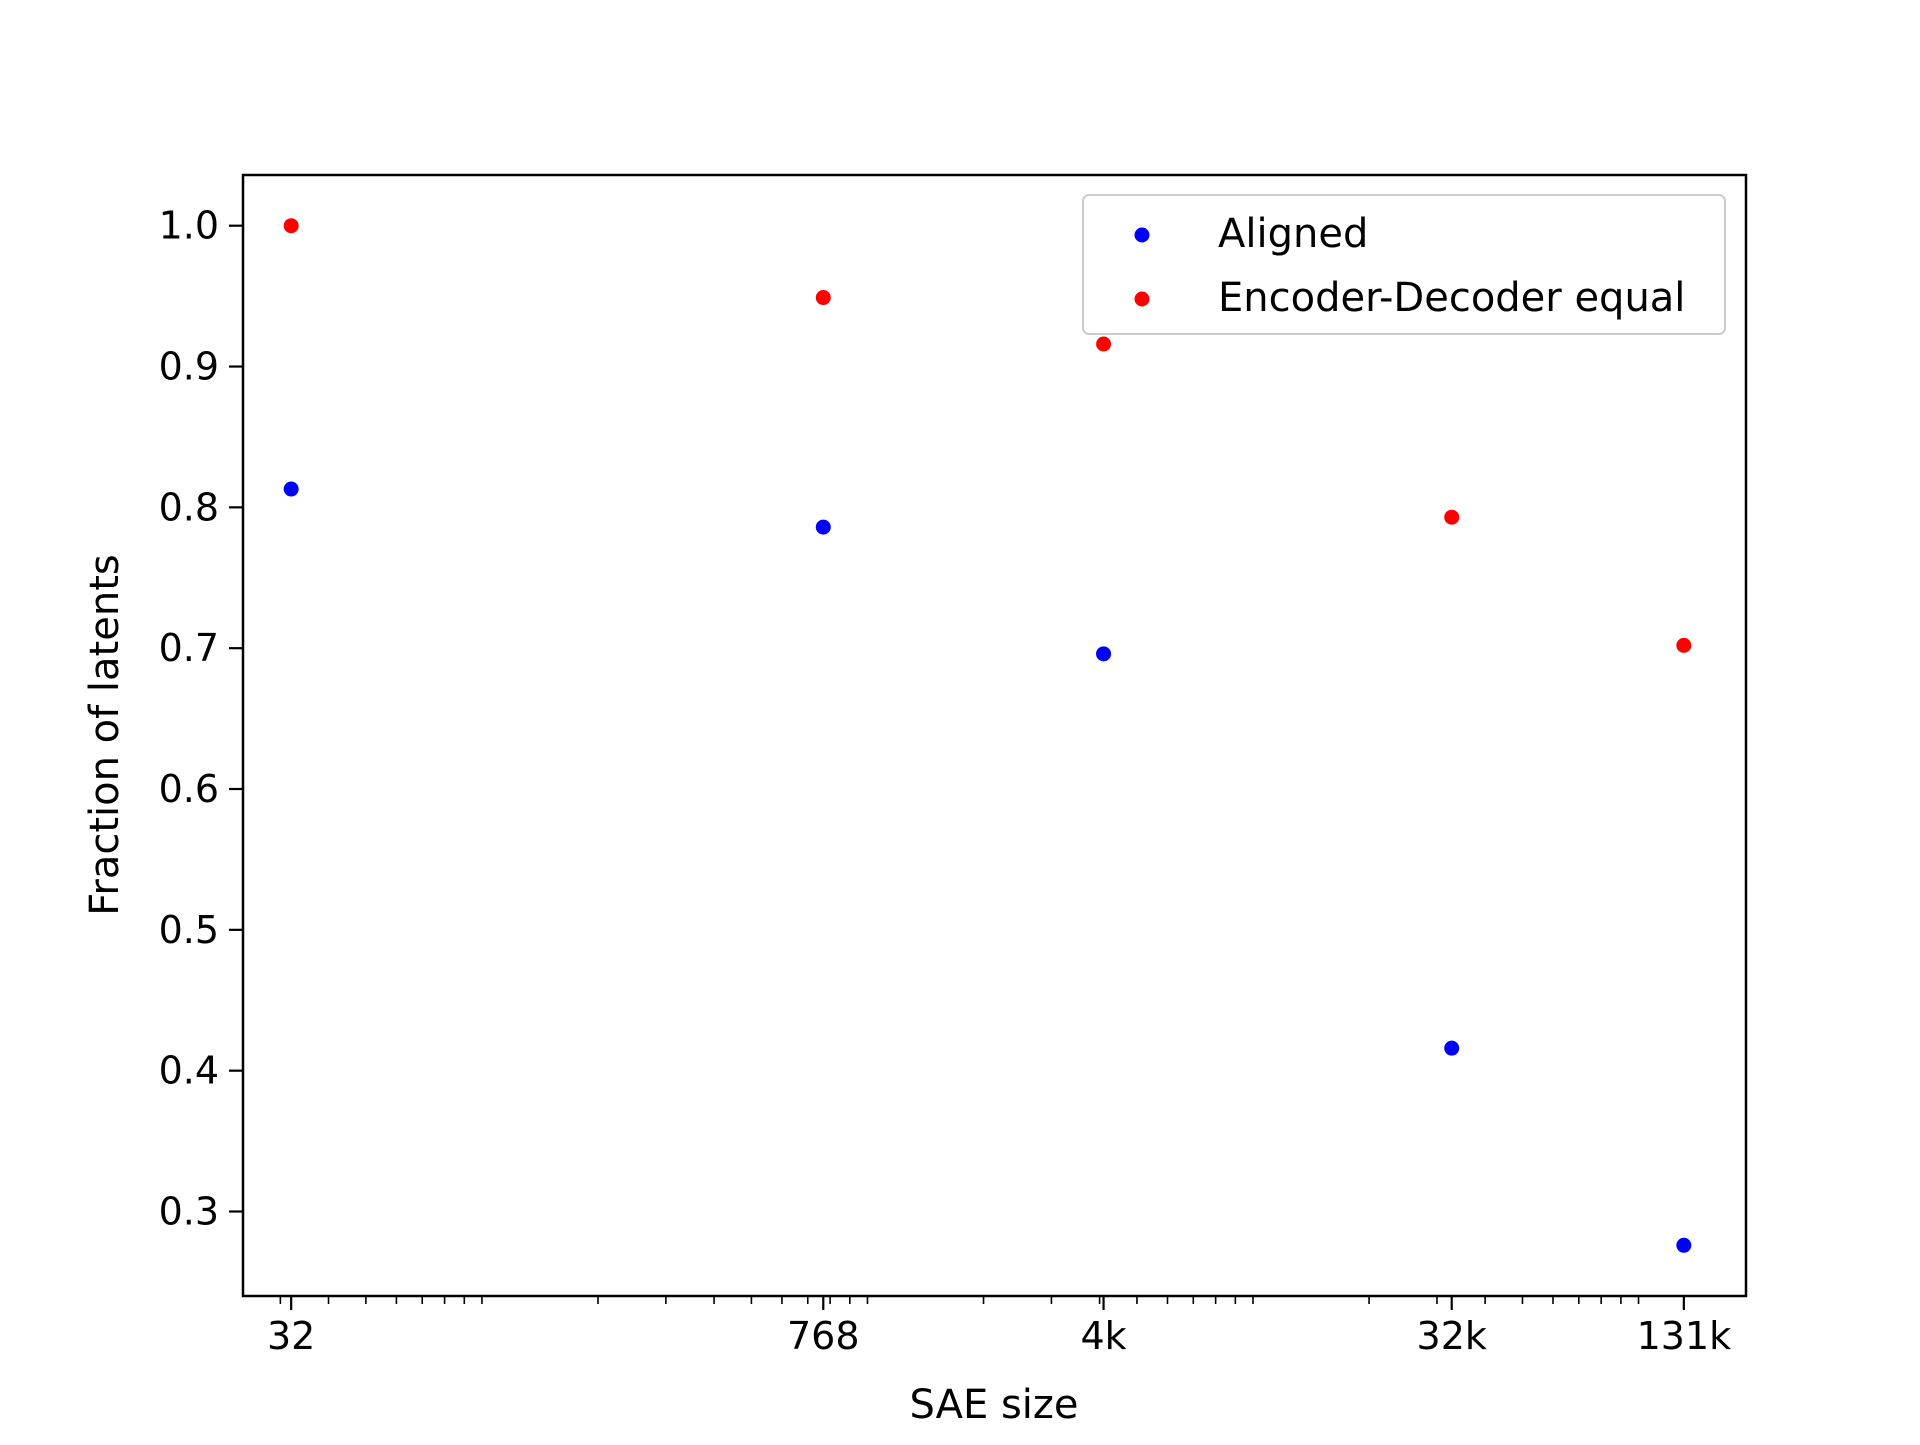 Image resolution: width=1920 pixels, height=1445 pixels. I want to click on legend-entry-label: Aligned, so click(1293, 234).